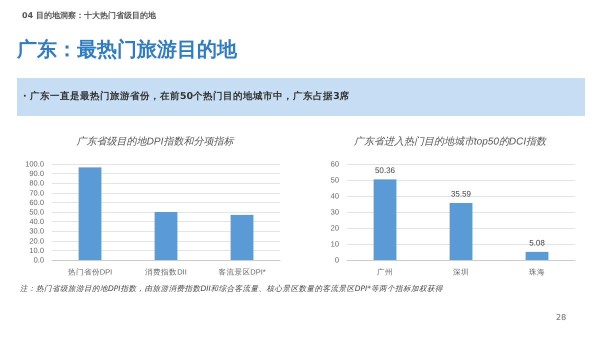  I want to click on text: 04 目的地洞察：十大热门省级目的地, so click(89, 15).